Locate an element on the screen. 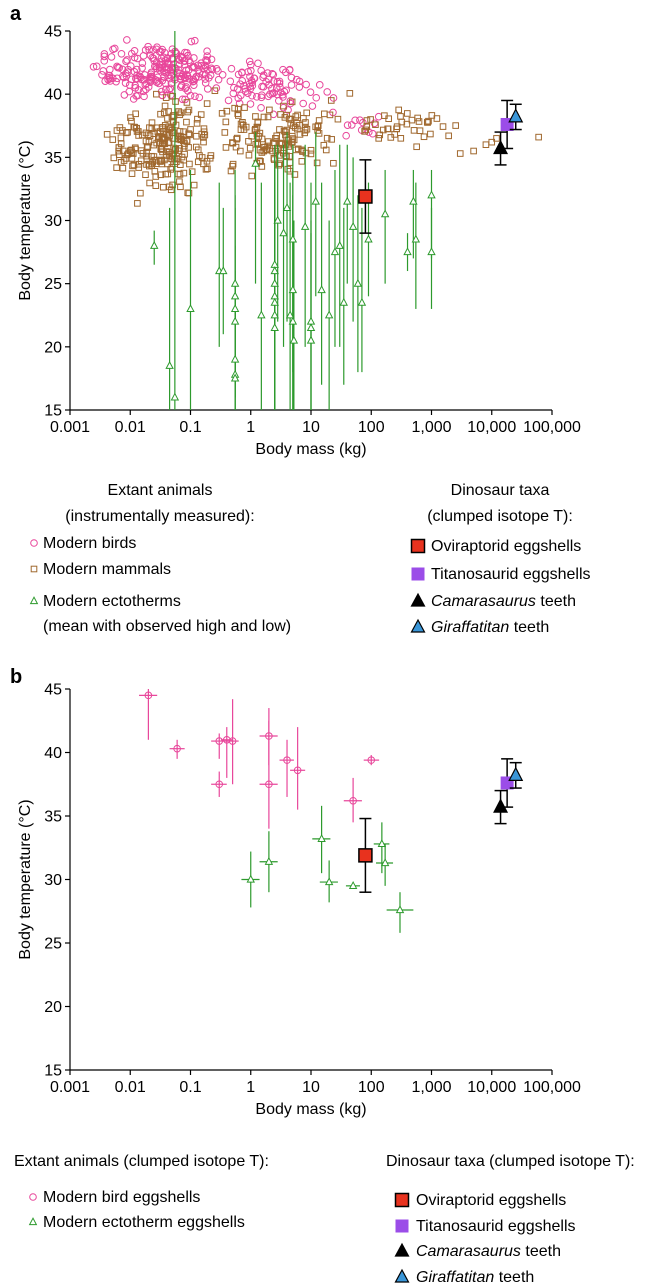 This screenshot has width=647, height=1288. x-tick-label: 10 is located at coordinates (311, 1087).